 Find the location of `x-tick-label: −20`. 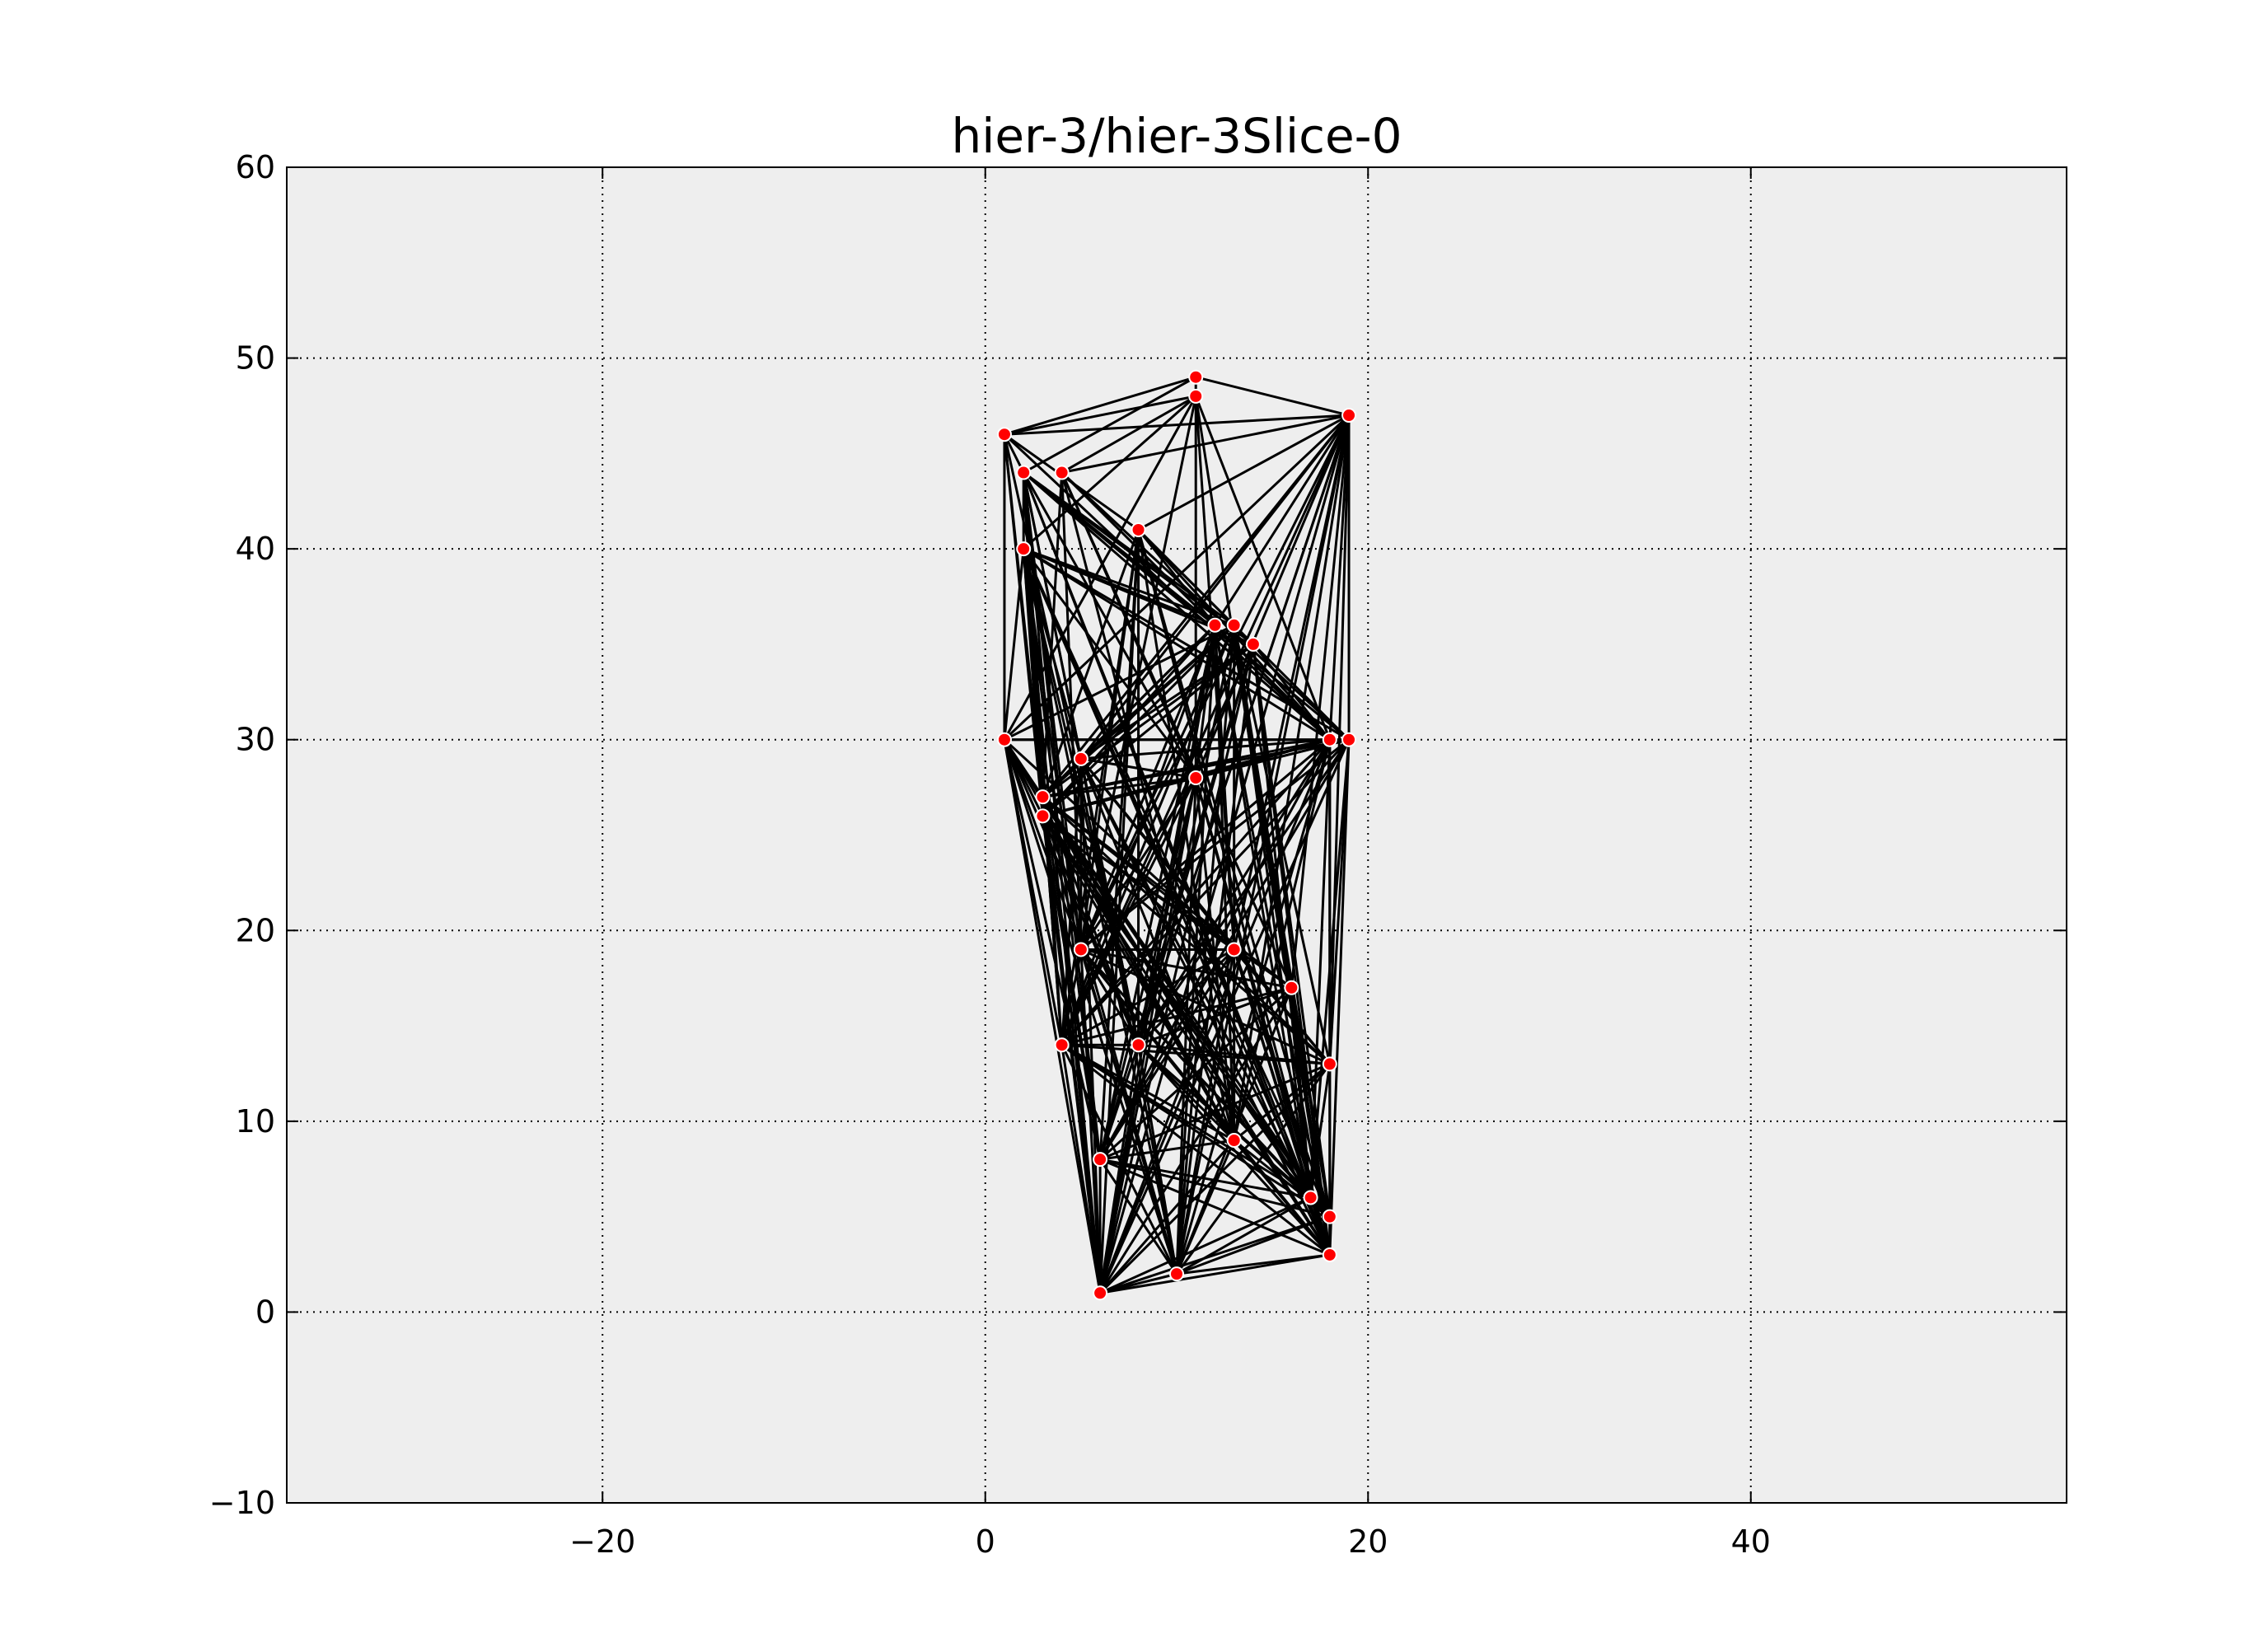

x-tick-label: −20 is located at coordinates (602, 1542).